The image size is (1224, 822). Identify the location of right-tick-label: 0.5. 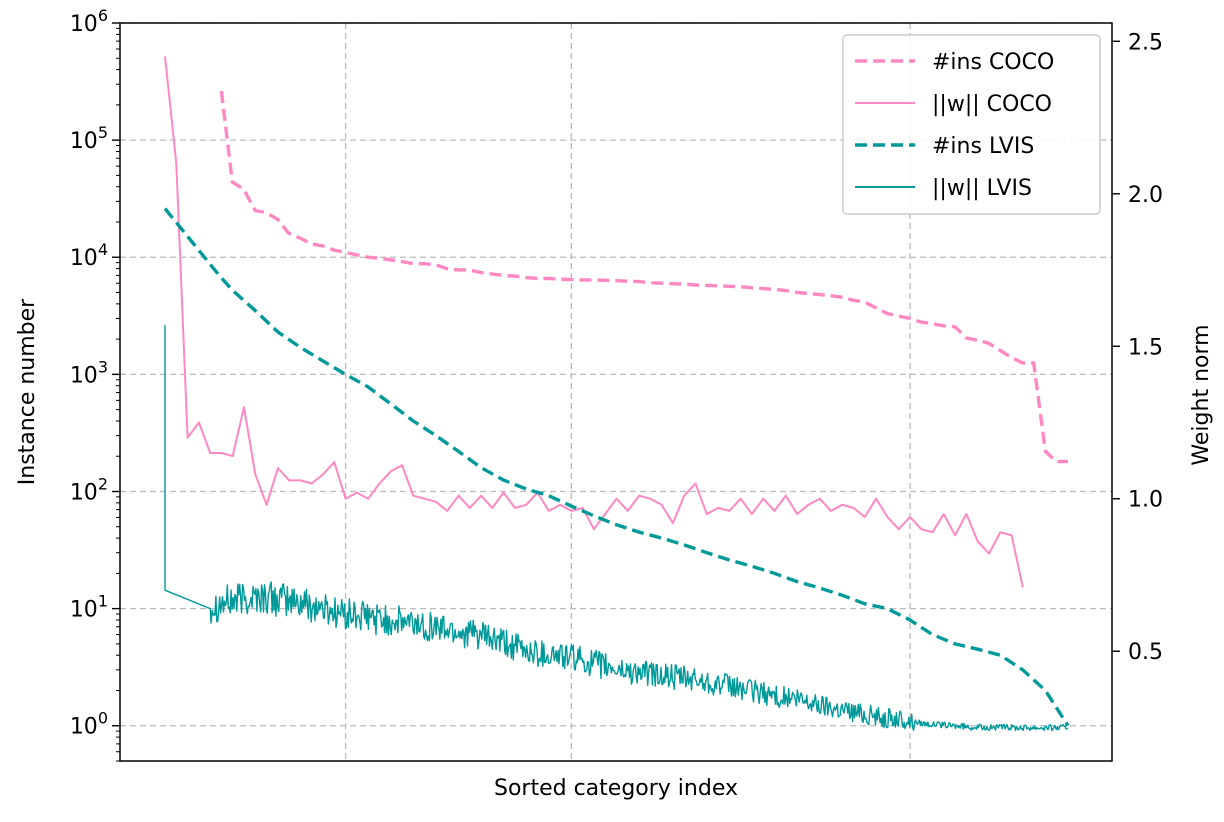
(1145, 652).